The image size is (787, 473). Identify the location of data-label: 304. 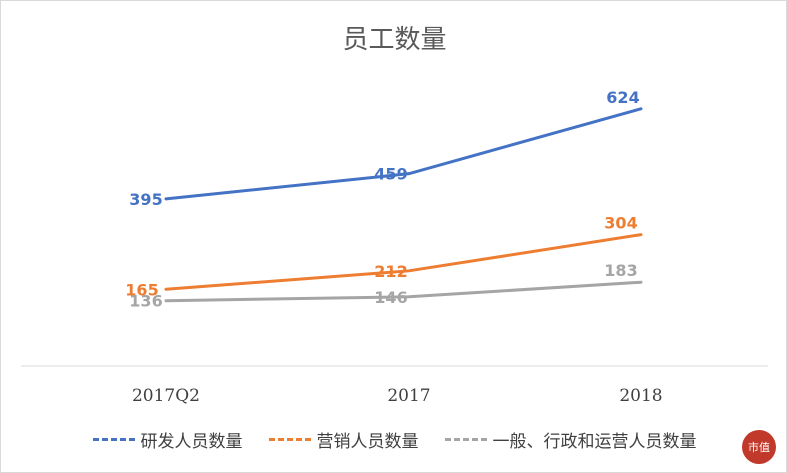
(620, 223).